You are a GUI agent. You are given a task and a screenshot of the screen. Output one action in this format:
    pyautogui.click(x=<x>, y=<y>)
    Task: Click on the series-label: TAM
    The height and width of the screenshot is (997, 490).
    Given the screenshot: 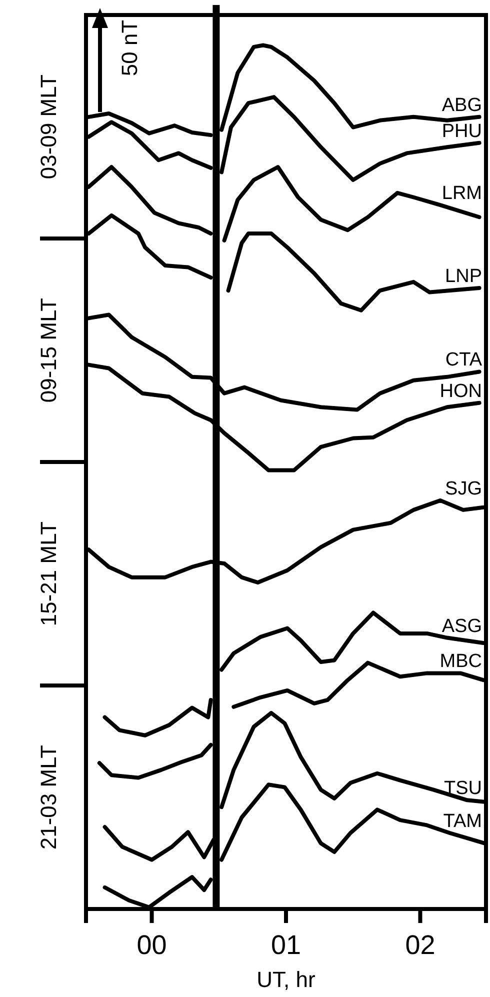 What is the action you would take?
    pyautogui.click(x=462, y=821)
    